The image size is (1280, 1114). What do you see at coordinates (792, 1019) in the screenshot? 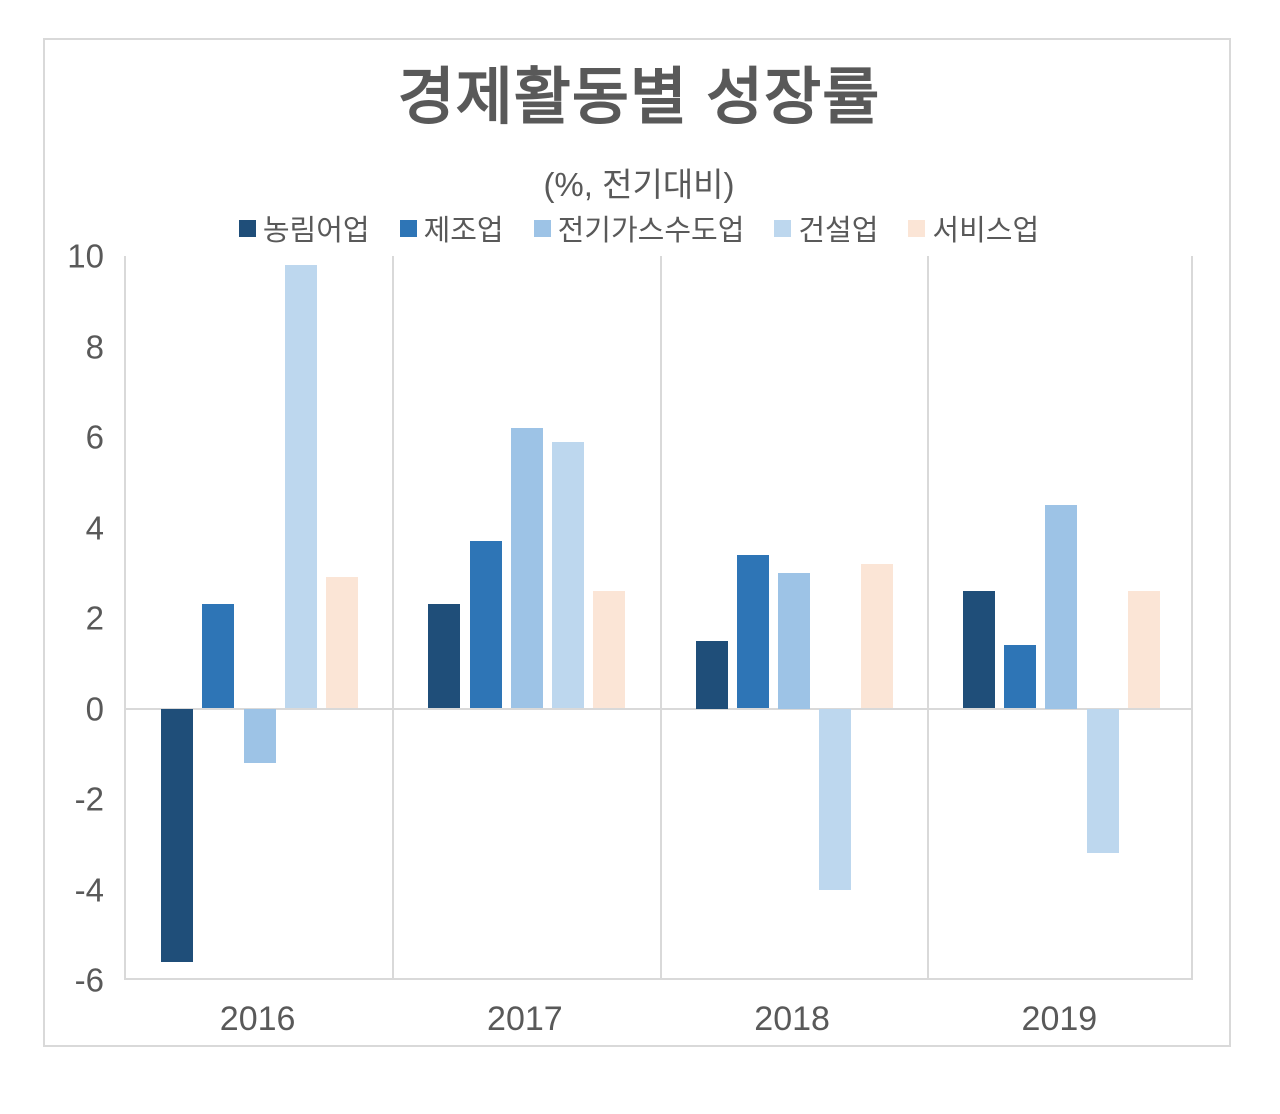
I see `x-tick-label-2018: 2018` at bounding box center [792, 1019].